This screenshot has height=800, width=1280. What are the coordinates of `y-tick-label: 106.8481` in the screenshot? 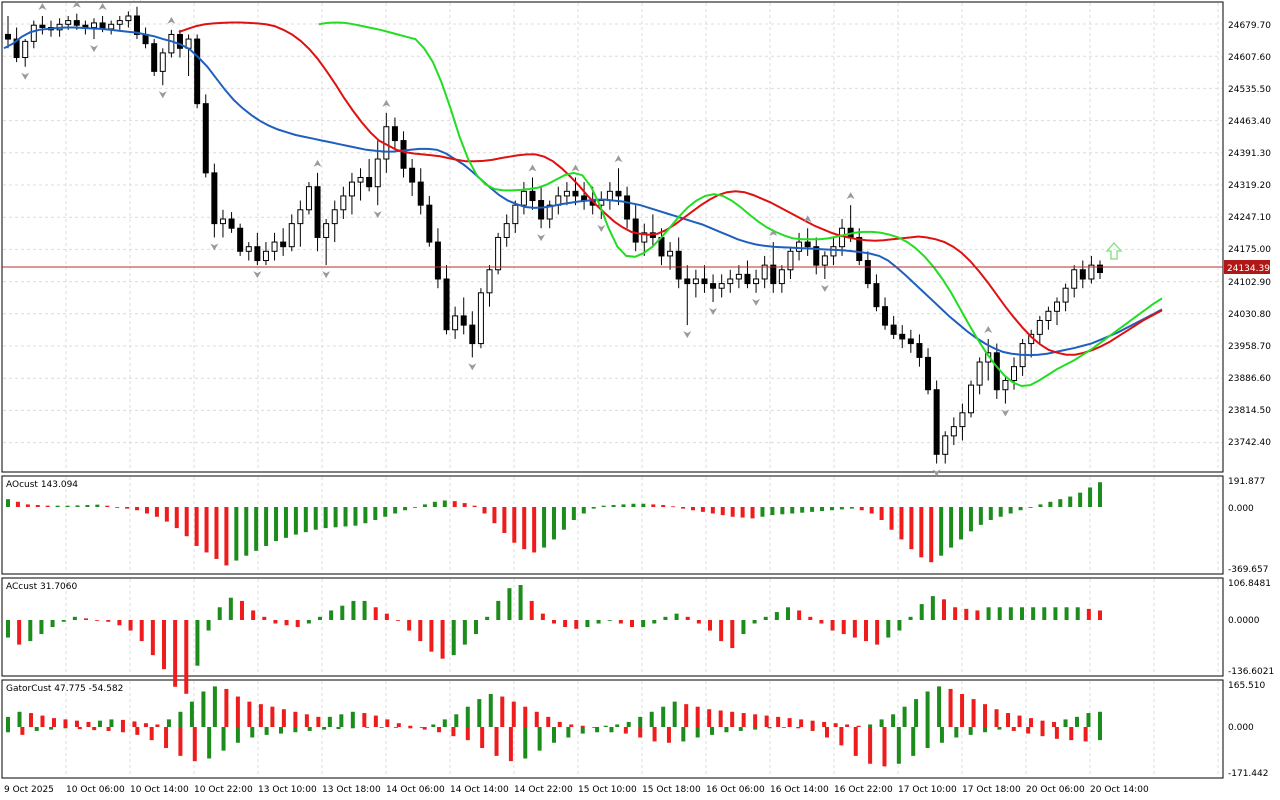 It's located at (1249, 584).